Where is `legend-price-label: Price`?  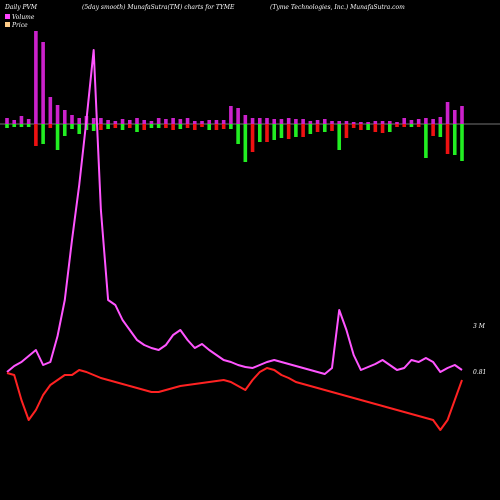
legend-price-label: Price is located at coordinates (19, 25).